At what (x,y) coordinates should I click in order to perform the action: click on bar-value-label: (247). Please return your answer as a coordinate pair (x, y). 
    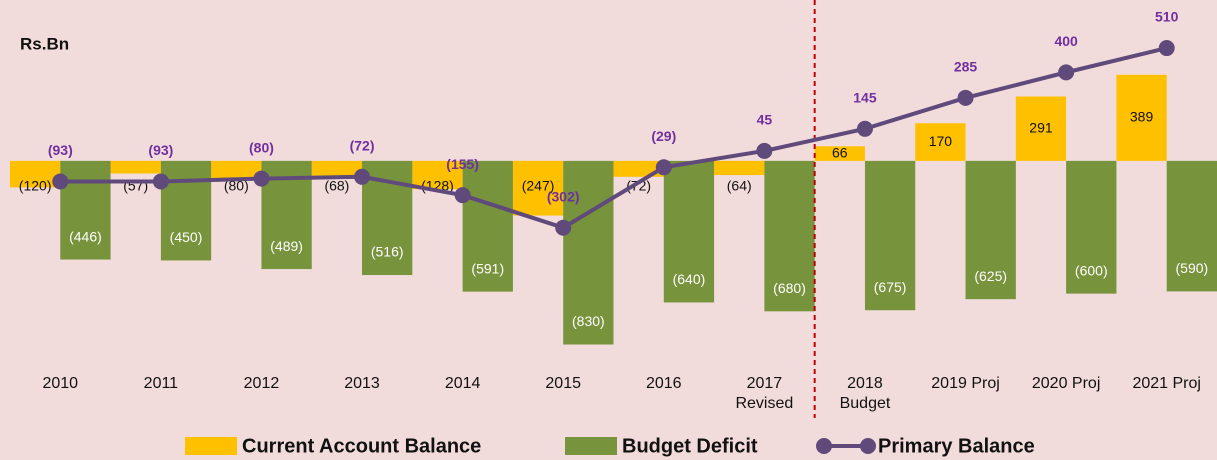
    Looking at the image, I should click on (538, 186).